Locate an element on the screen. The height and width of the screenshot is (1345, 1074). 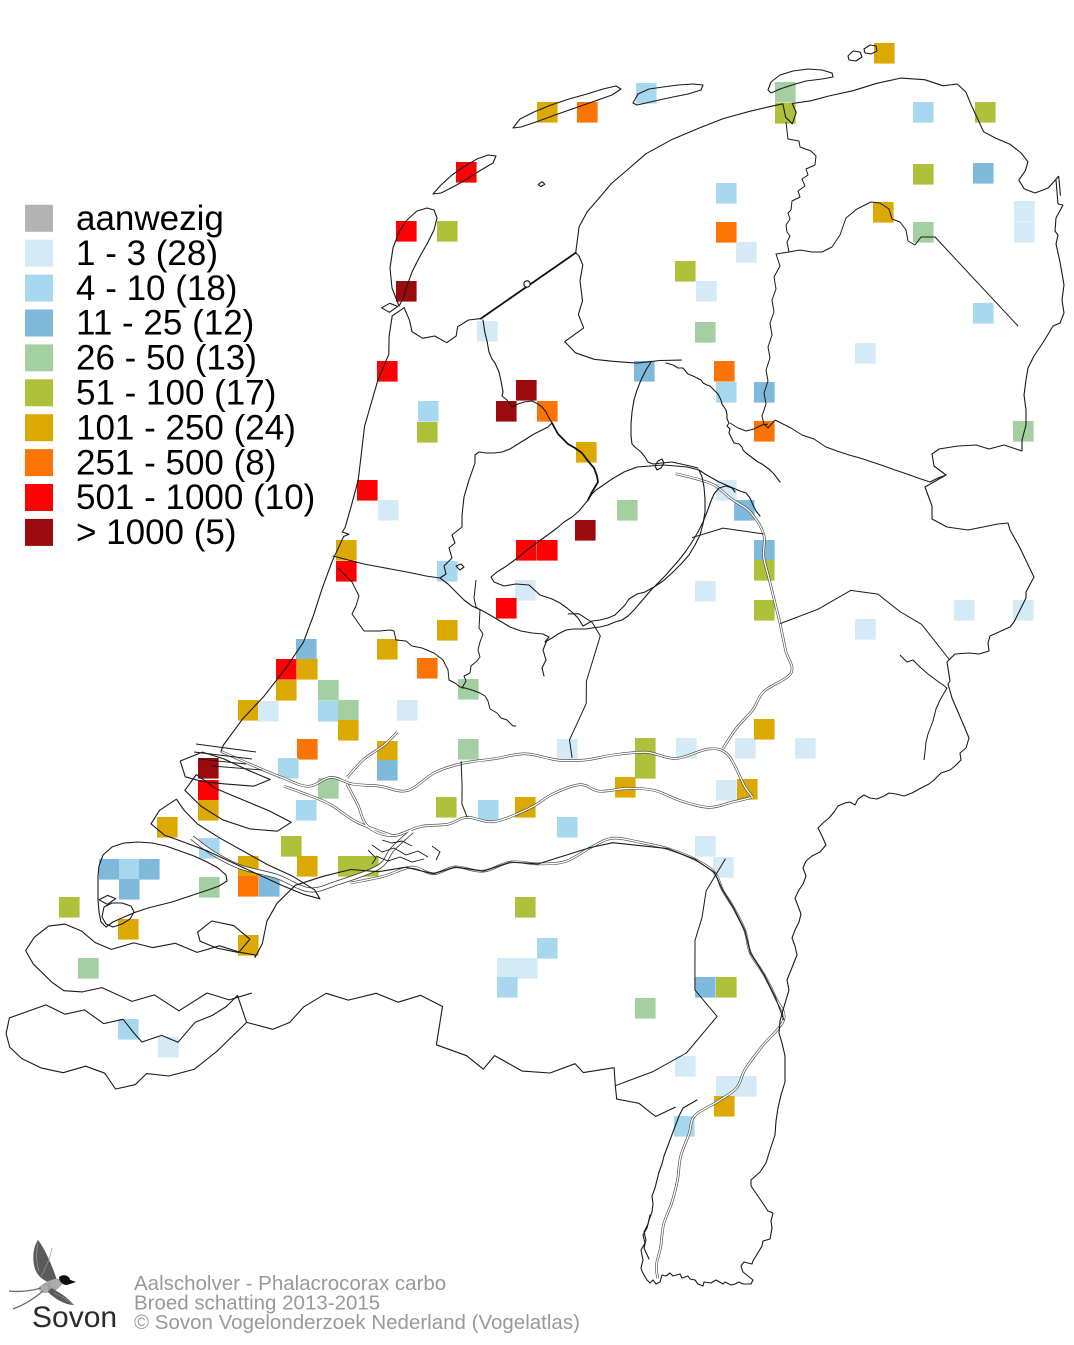
svg-text: Broed schatting 2013-2015 is located at coordinates (257, 1303).